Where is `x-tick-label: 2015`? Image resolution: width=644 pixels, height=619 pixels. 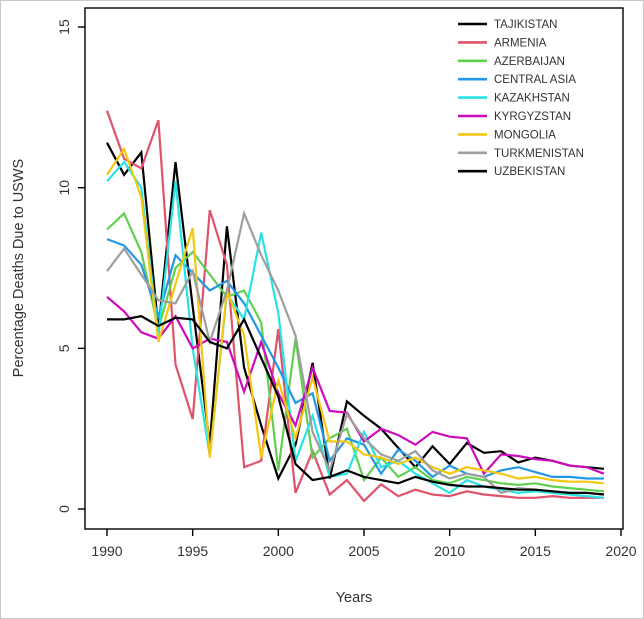 x-tick-label: 2015 is located at coordinates (535, 551).